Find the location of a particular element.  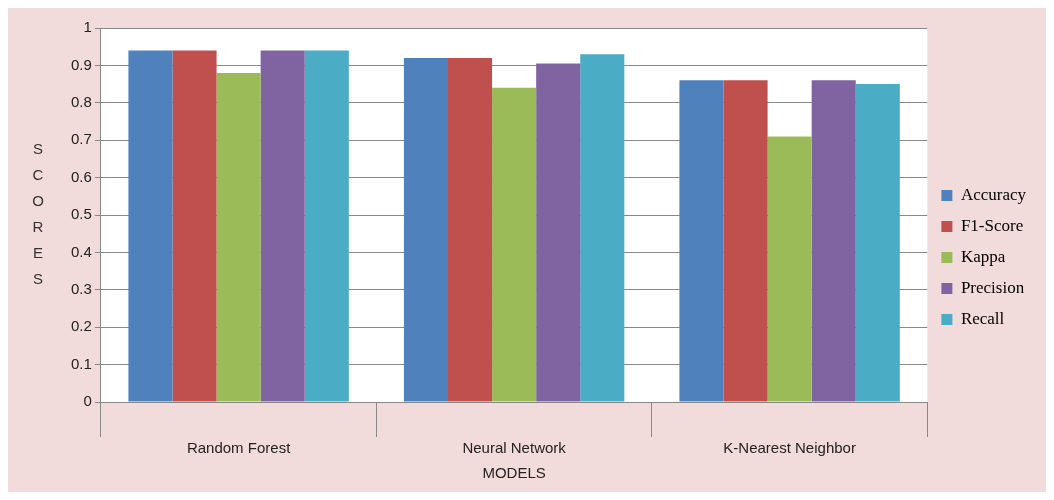

y-tick-label: 0 is located at coordinates (87, 401).